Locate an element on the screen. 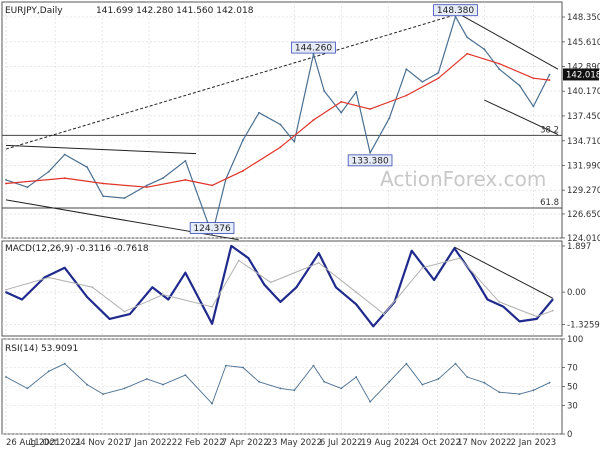  y-tick-label: 124.010 is located at coordinates (583, 239).